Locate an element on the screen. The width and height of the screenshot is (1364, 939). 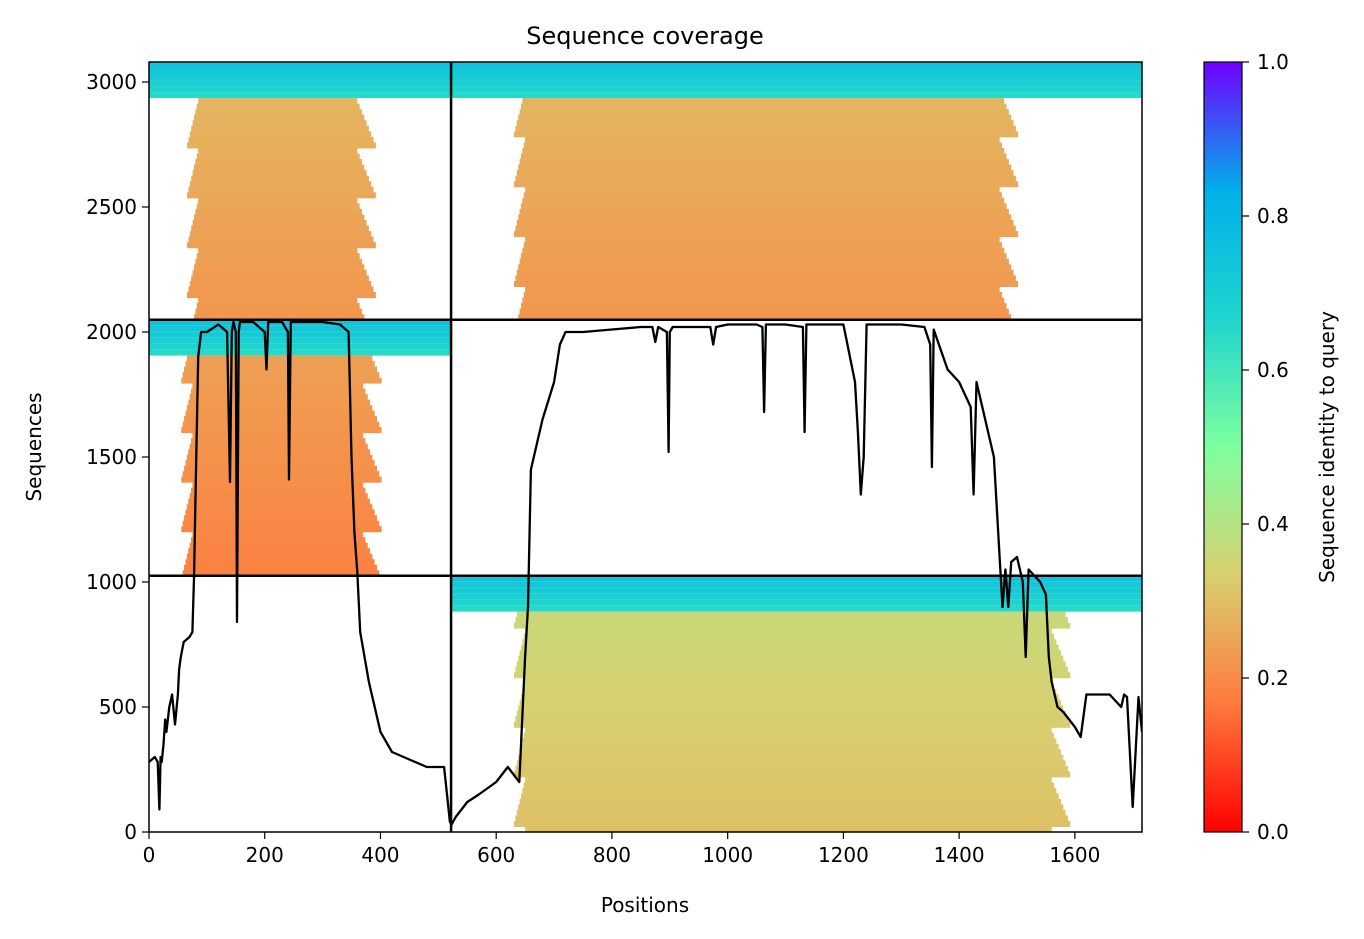
y-tick-label: 1500 is located at coordinates (111, 457).